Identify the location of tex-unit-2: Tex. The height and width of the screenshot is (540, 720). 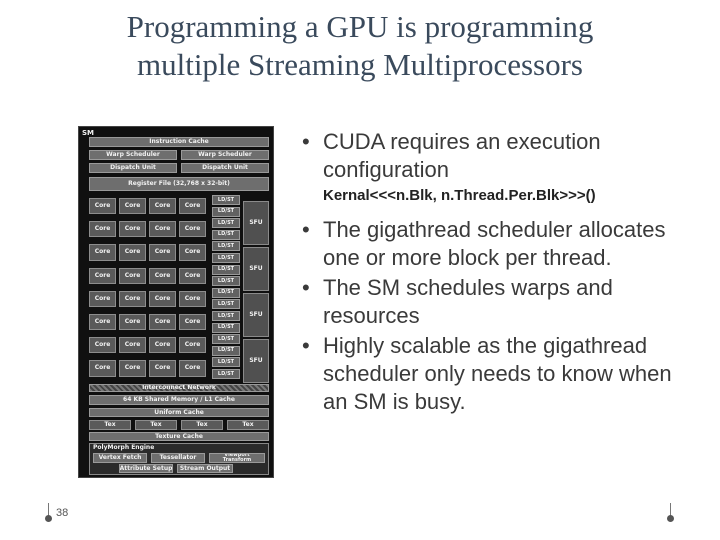
(156, 425).